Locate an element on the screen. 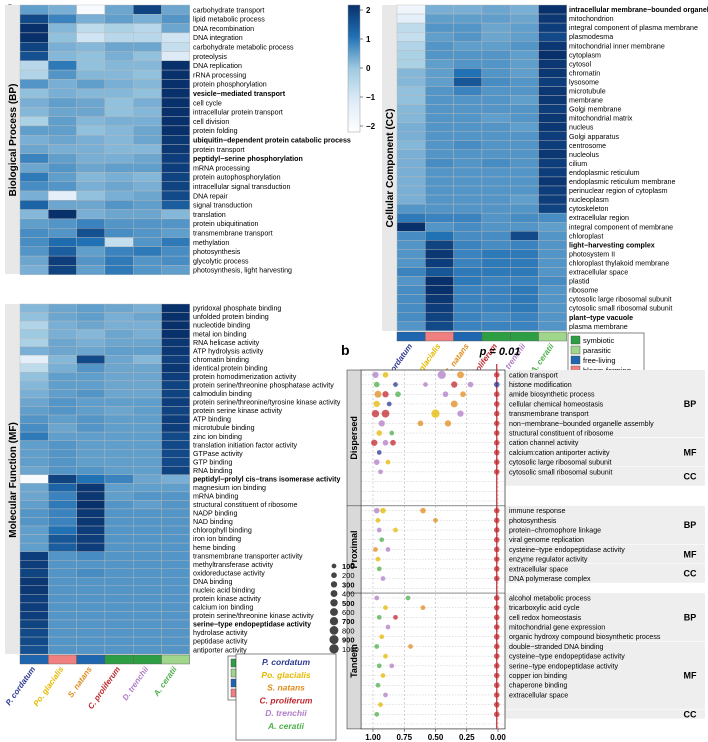 The image size is (708, 742). heatmap-row-label: RNA helicase activity is located at coordinates (226, 343).